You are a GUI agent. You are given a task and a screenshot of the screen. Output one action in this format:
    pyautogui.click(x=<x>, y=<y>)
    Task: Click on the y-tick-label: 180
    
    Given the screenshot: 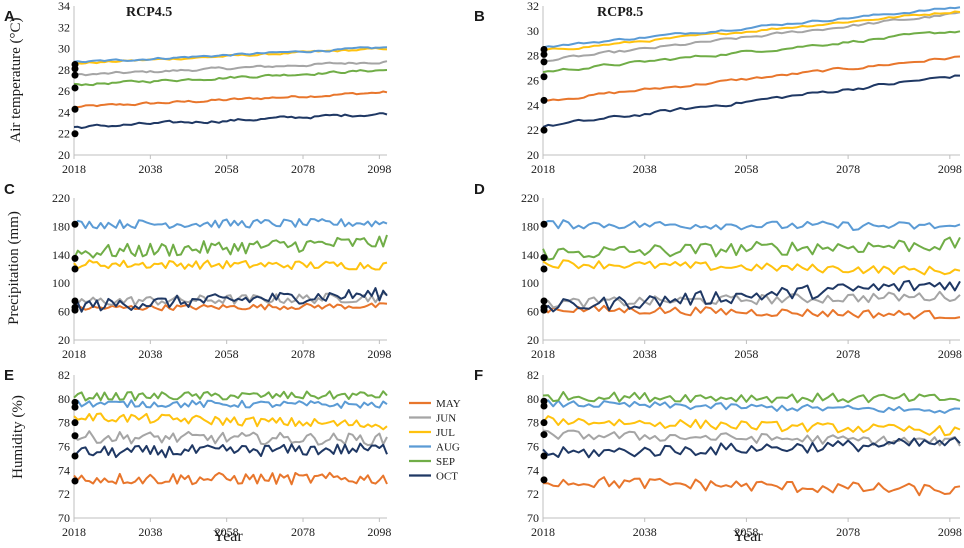 What is the action you would take?
    pyautogui.click(x=61, y=226)
    